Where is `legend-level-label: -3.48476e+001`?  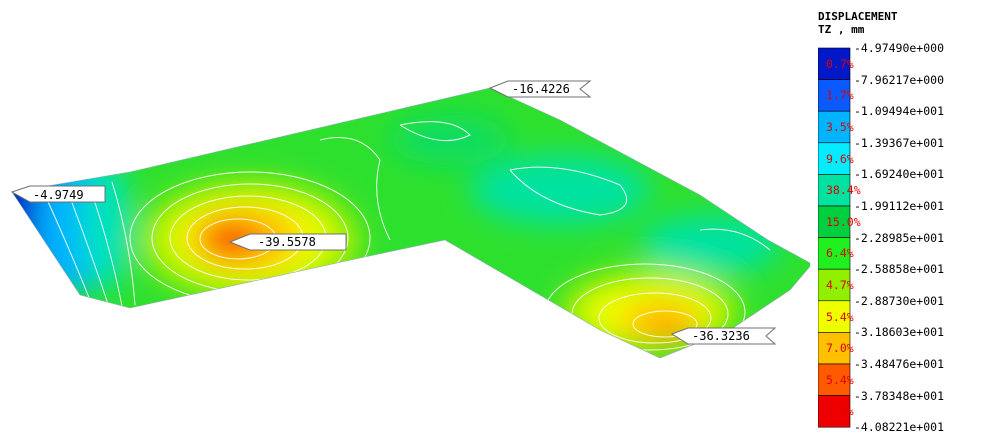
legend-level-label: -3.48476e+001 is located at coordinates (899, 364).